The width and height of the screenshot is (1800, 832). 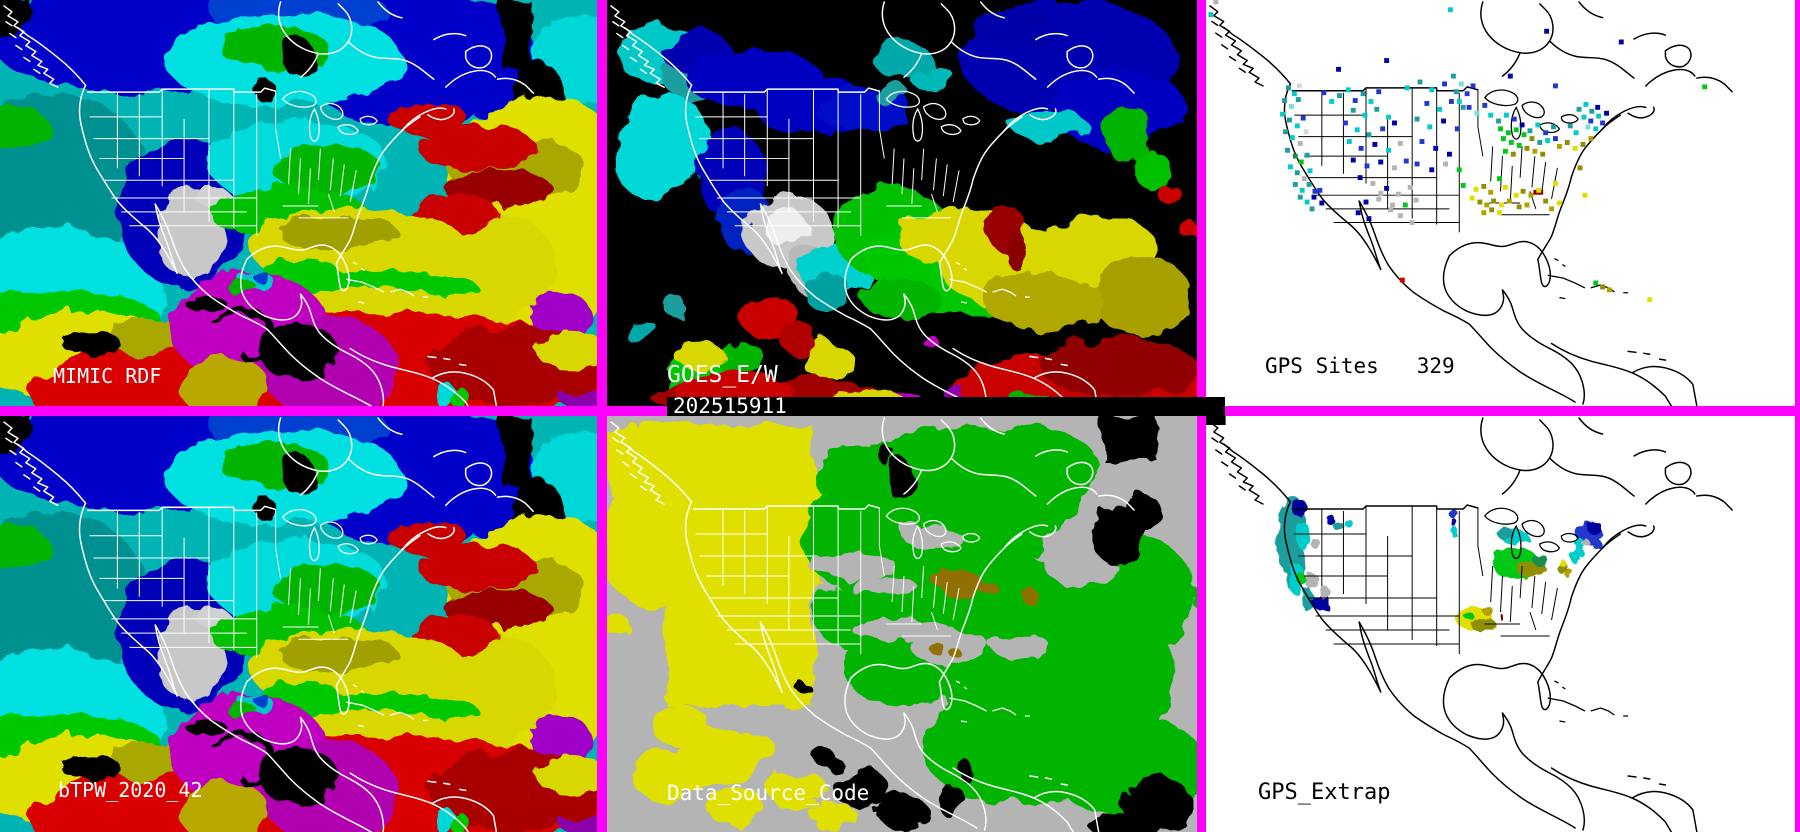 What do you see at coordinates (730, 406) in the screenshot?
I see `timestamp-text: 202515911` at bounding box center [730, 406].